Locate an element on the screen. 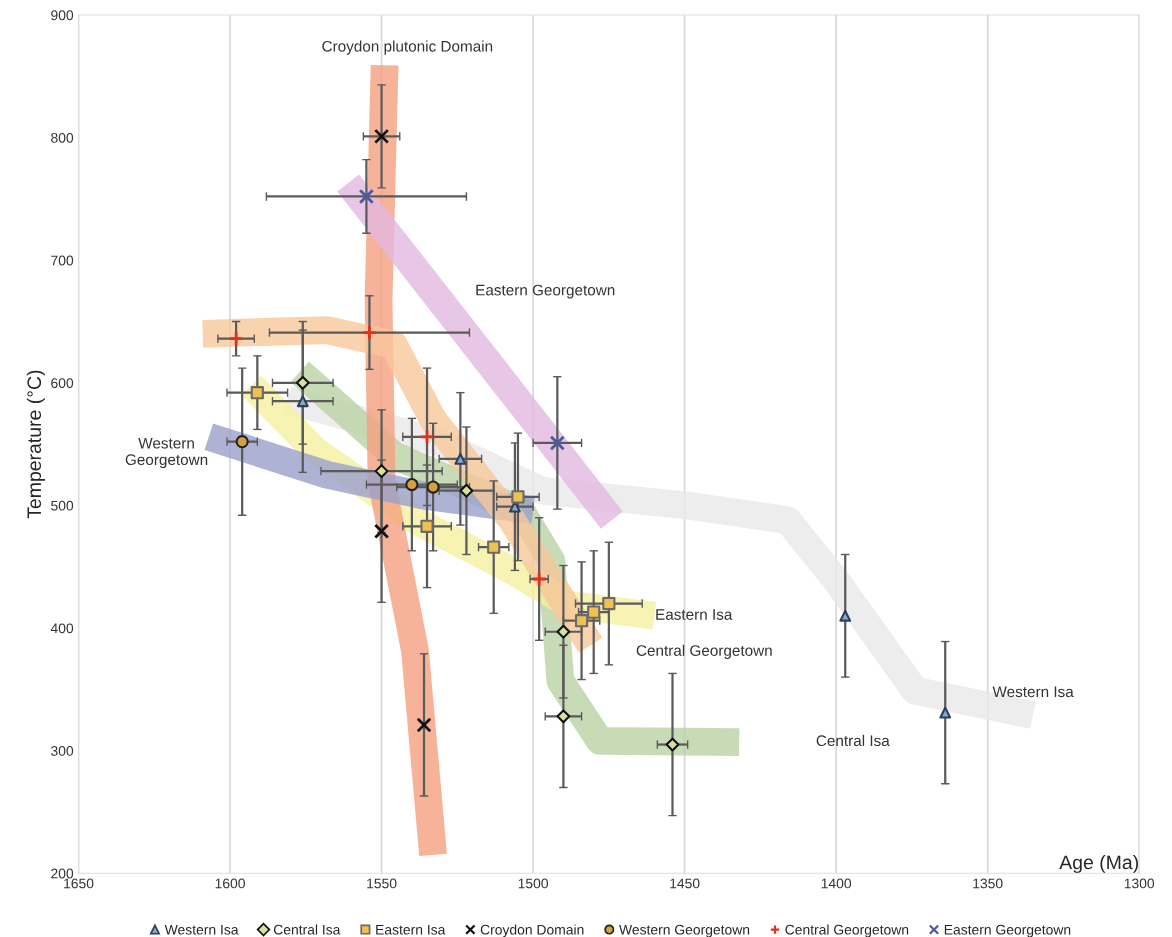 The height and width of the screenshot is (937, 1172). legend-label: Central Isa is located at coordinates (307, 929).